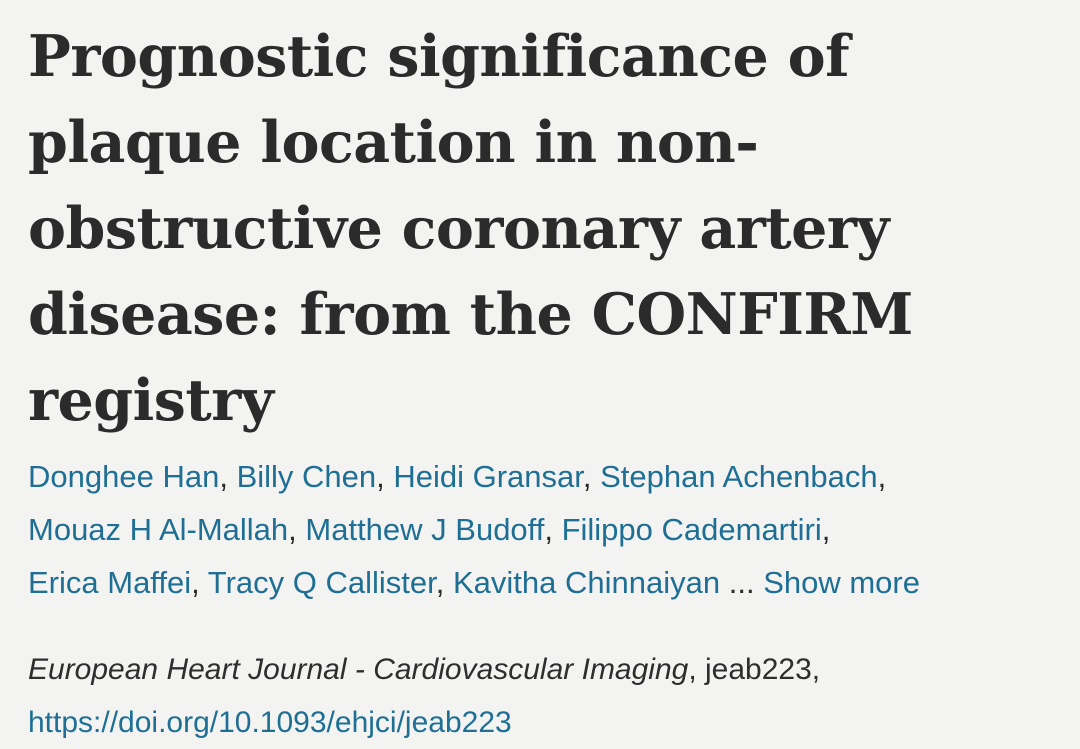 This screenshot has width=1080, height=749. I want to click on author-link: Donghee Han, so click(124, 476).